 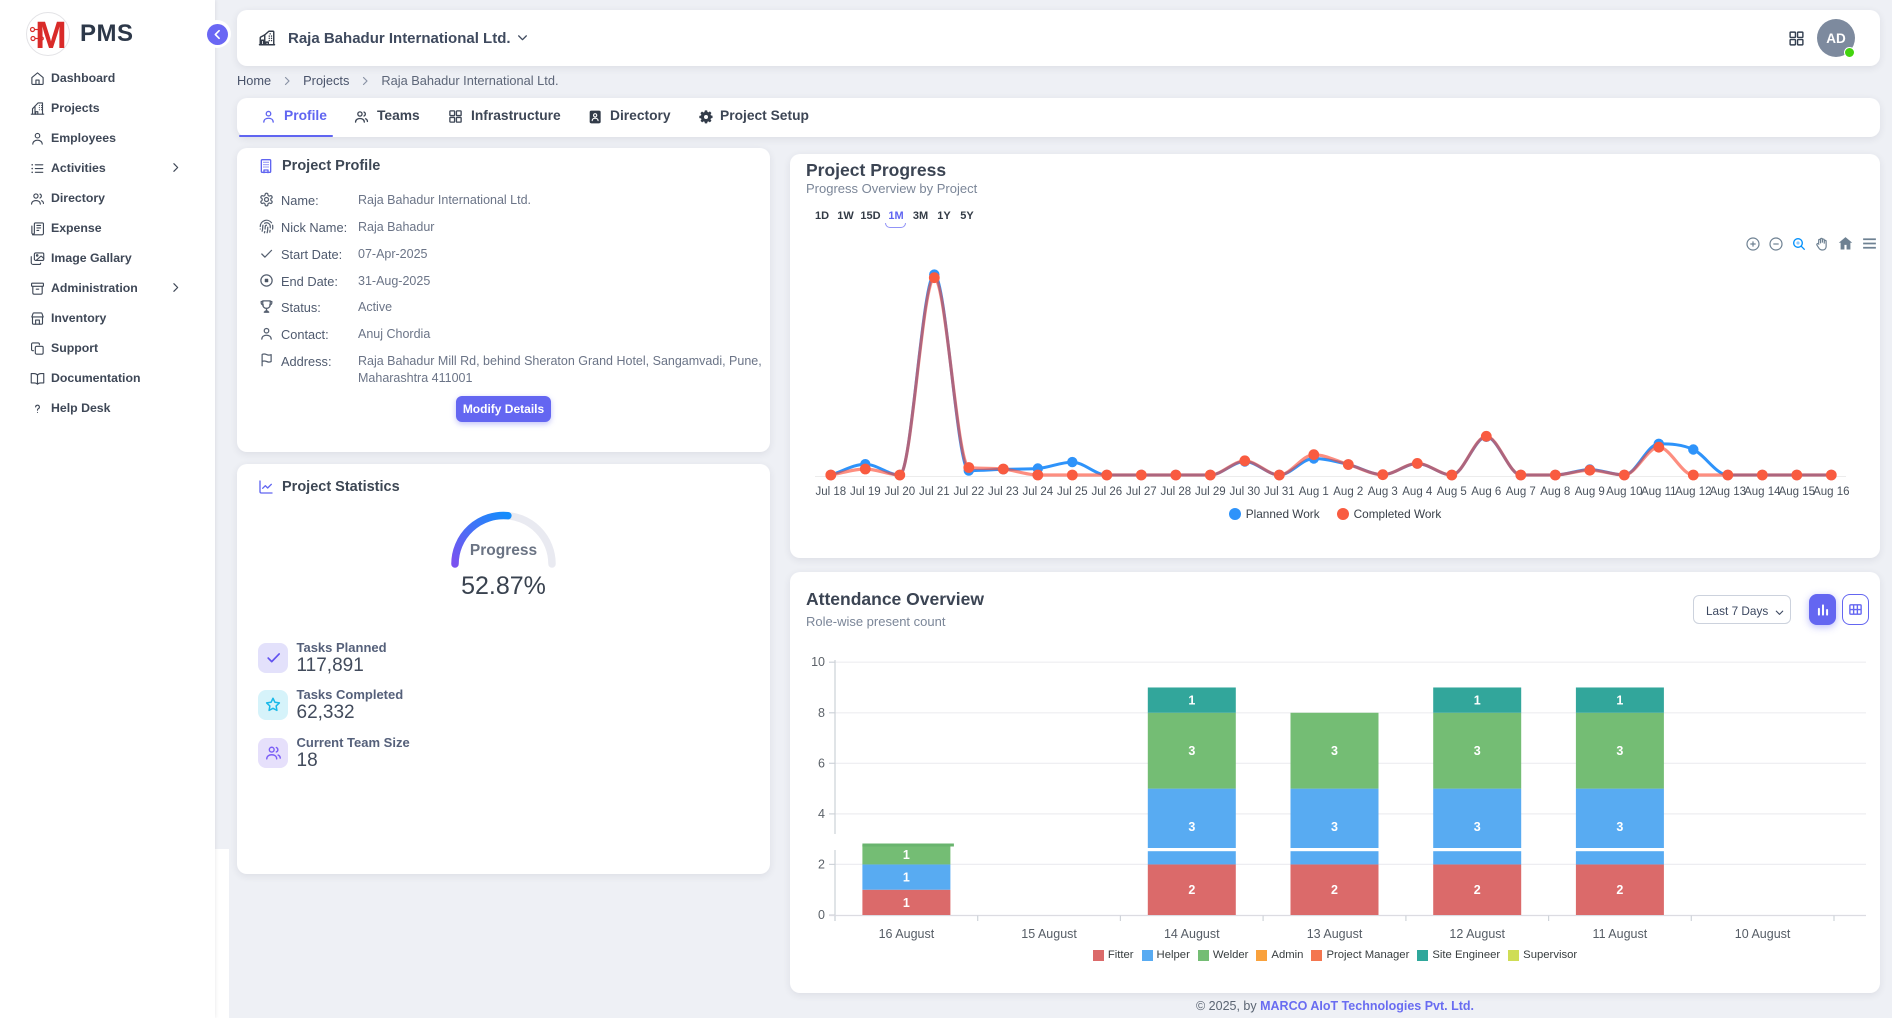 What do you see at coordinates (1693, 492) in the screenshot?
I see `svg-text: Aug 12` at bounding box center [1693, 492].